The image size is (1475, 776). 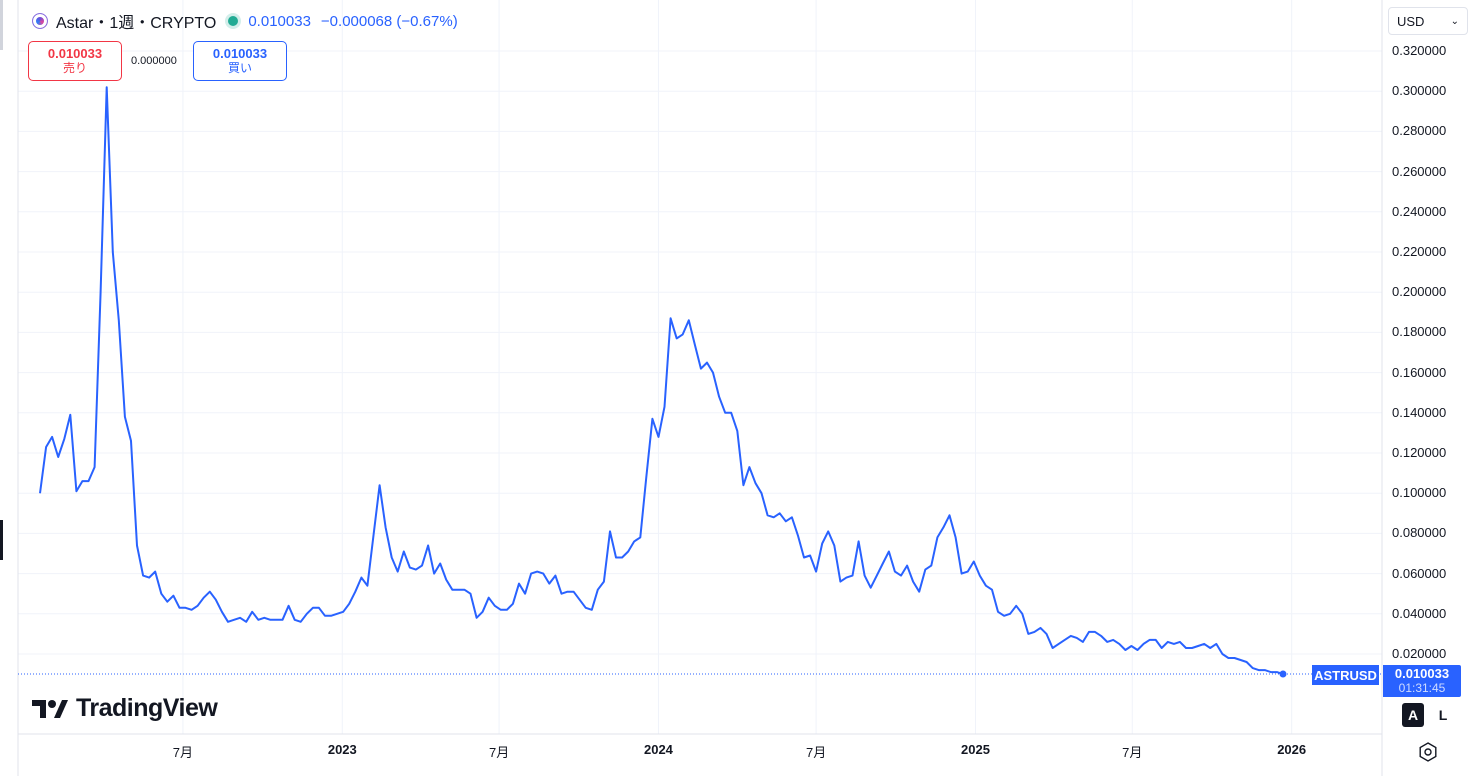 I want to click on y-tick-label: 0.200000, so click(x=1419, y=292).